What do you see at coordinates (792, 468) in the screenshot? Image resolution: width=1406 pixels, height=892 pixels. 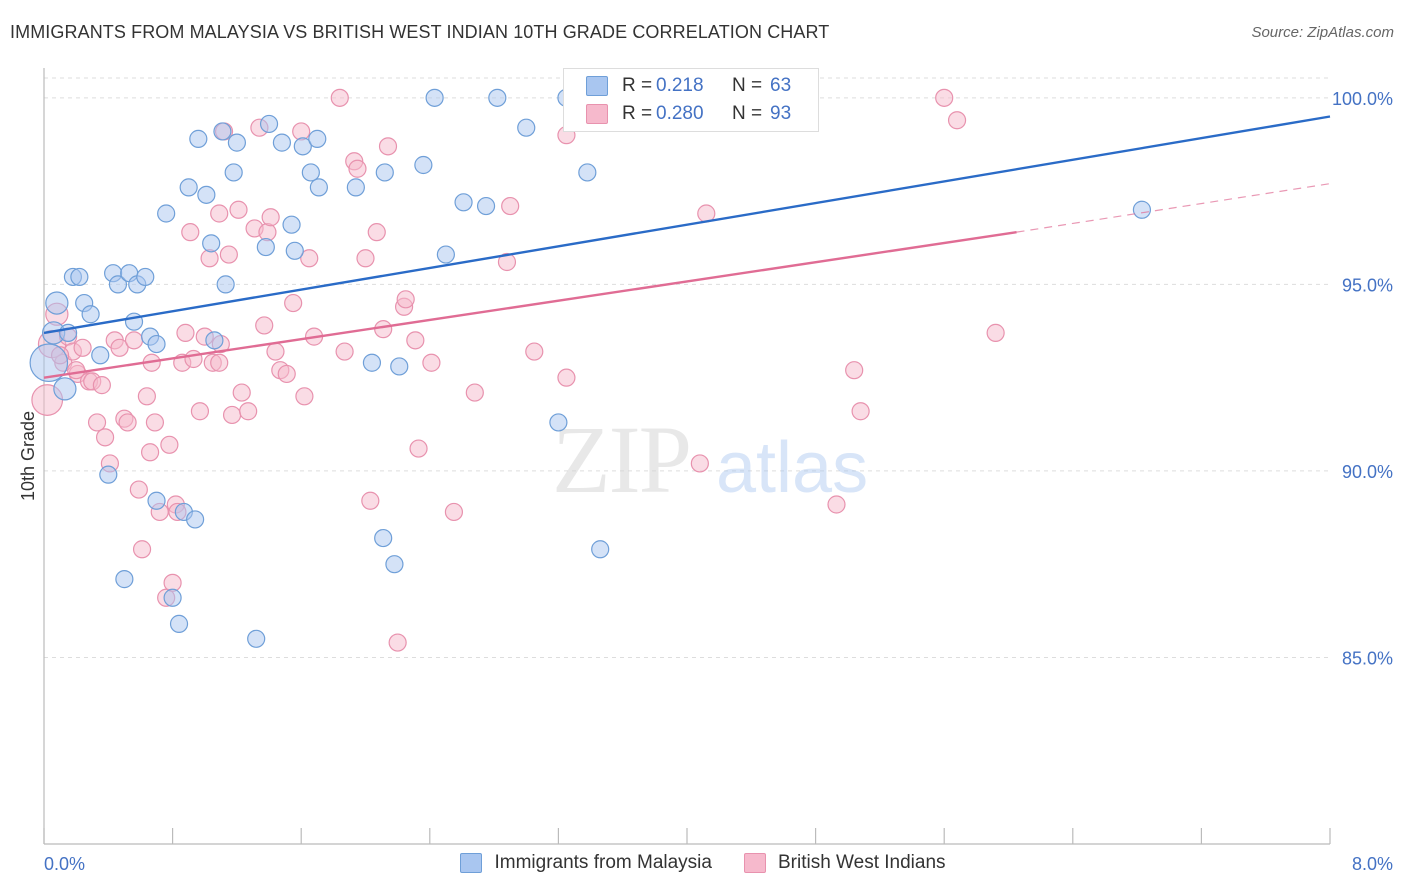 I see `watermark-atlas: atlas` at bounding box center [792, 468].